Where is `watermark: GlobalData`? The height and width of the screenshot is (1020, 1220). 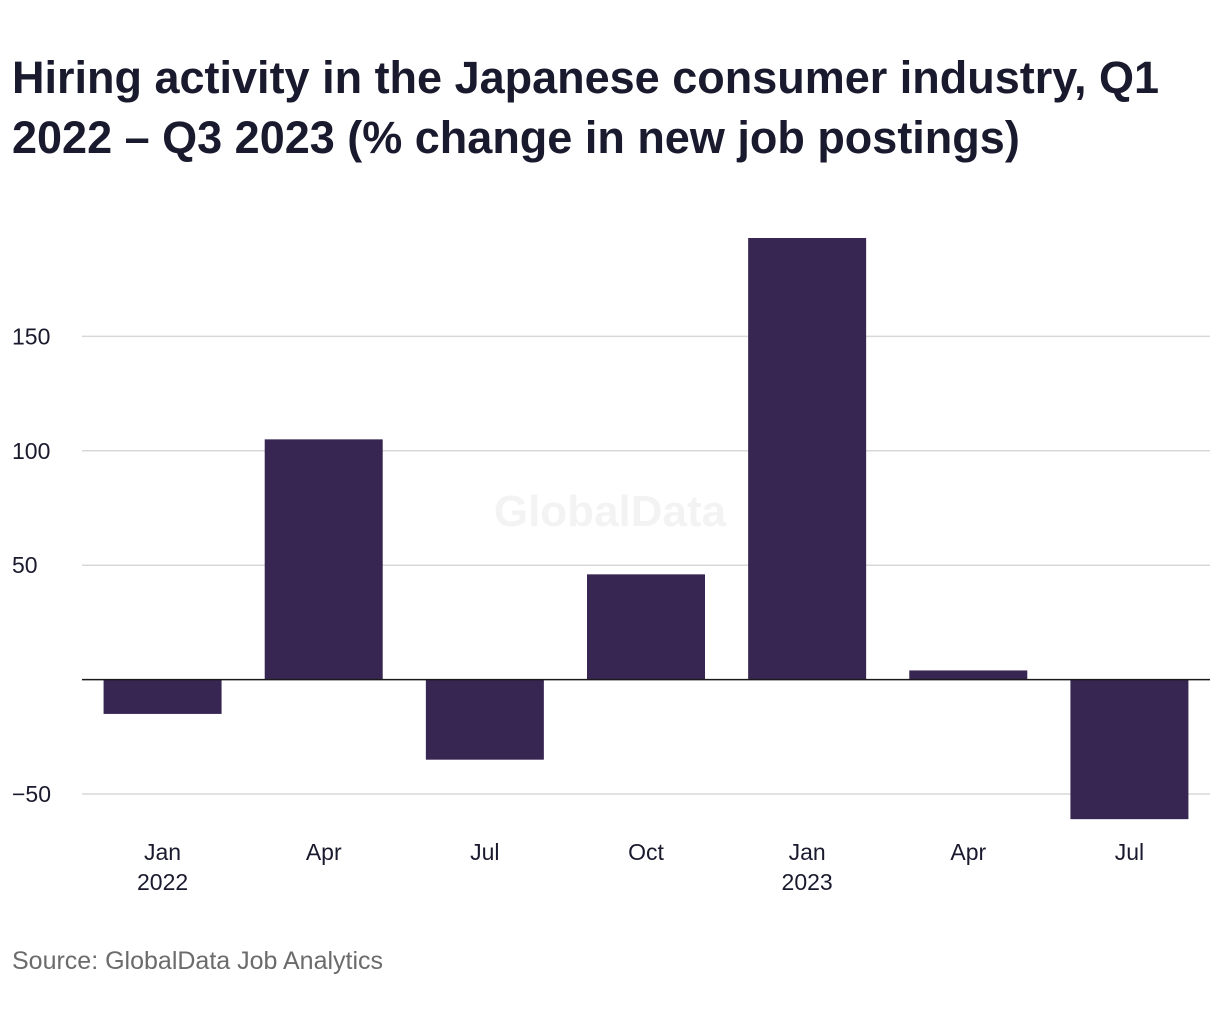 watermark: GlobalData is located at coordinates (610, 511).